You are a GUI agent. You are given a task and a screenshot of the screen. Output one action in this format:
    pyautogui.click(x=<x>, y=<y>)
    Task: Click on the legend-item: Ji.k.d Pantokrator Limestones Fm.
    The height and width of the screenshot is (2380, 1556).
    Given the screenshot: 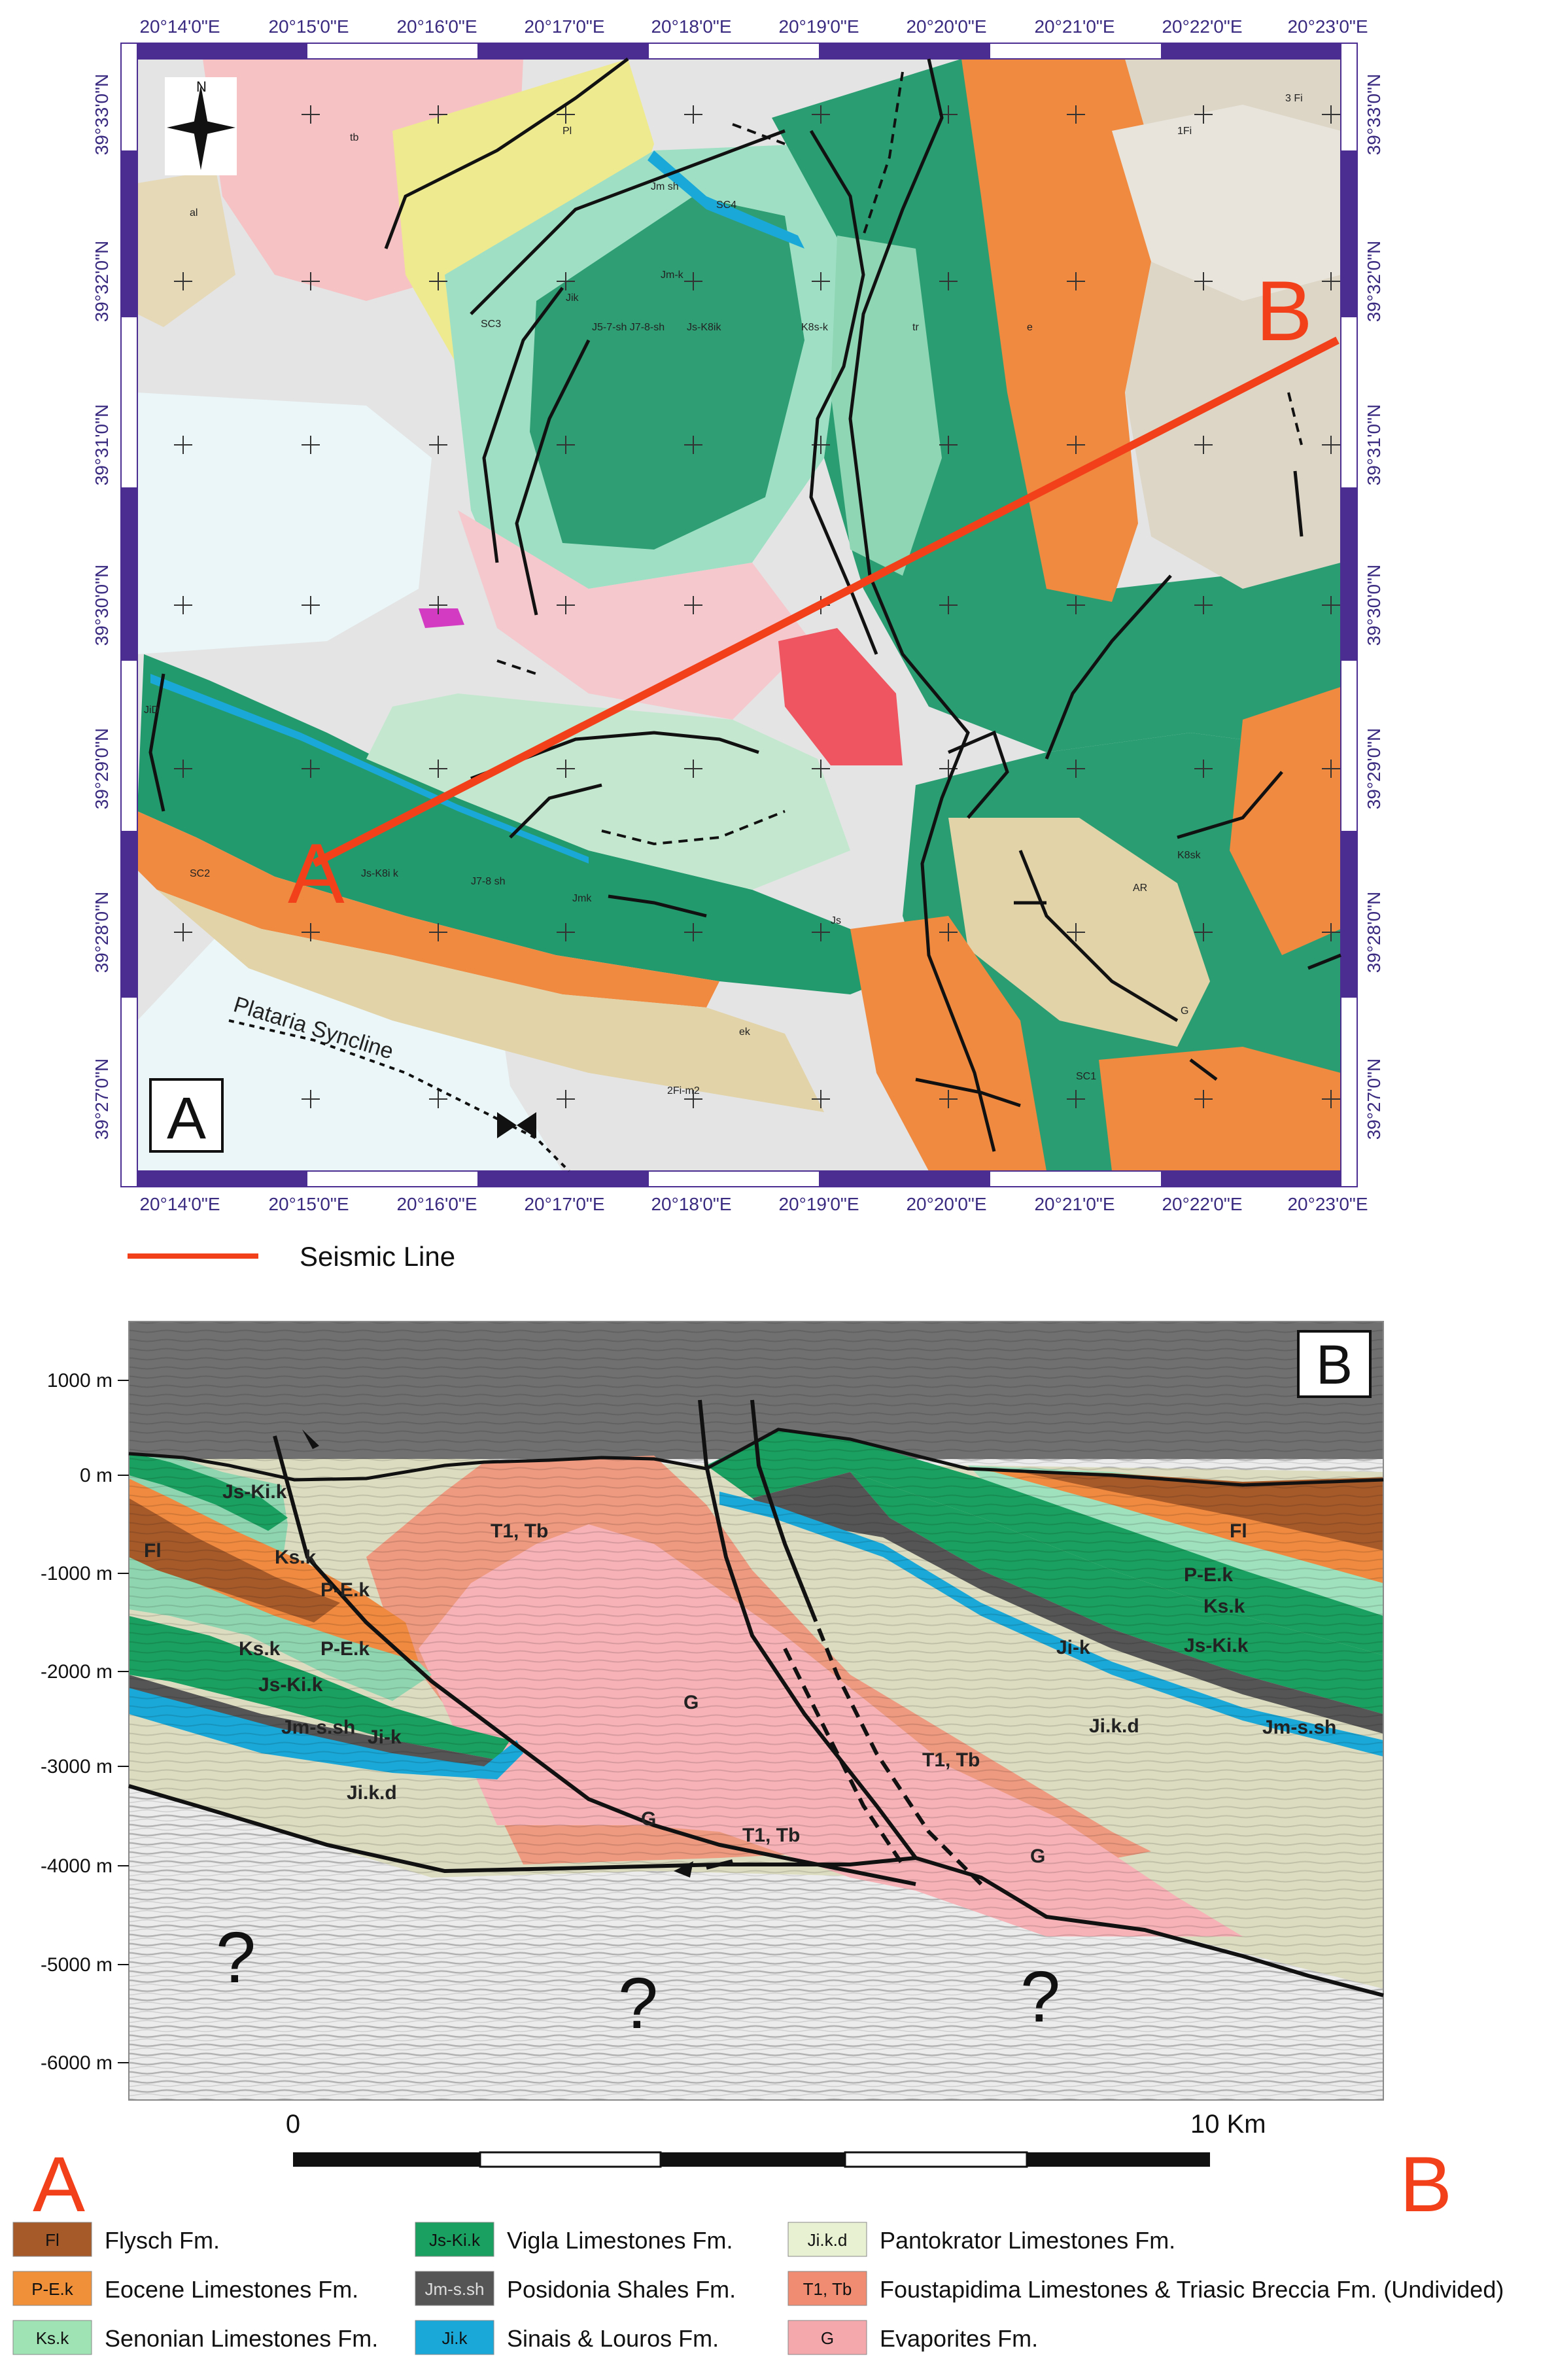 What is the action you would take?
    pyautogui.click(x=981, y=2239)
    